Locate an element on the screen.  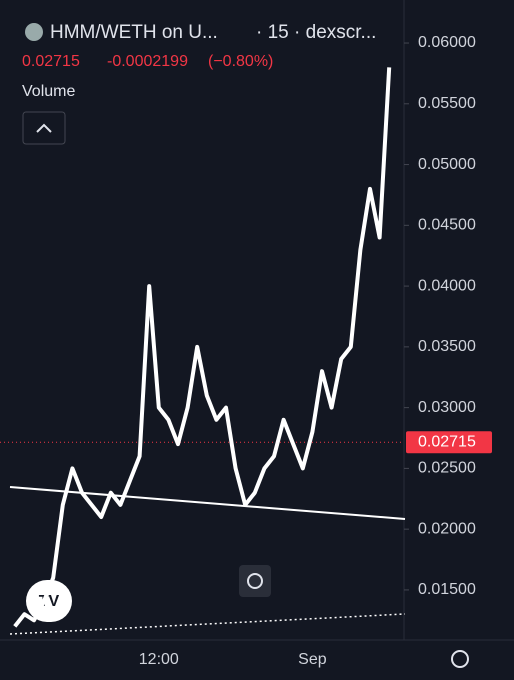
settings-button is located at coordinates (460, 659).